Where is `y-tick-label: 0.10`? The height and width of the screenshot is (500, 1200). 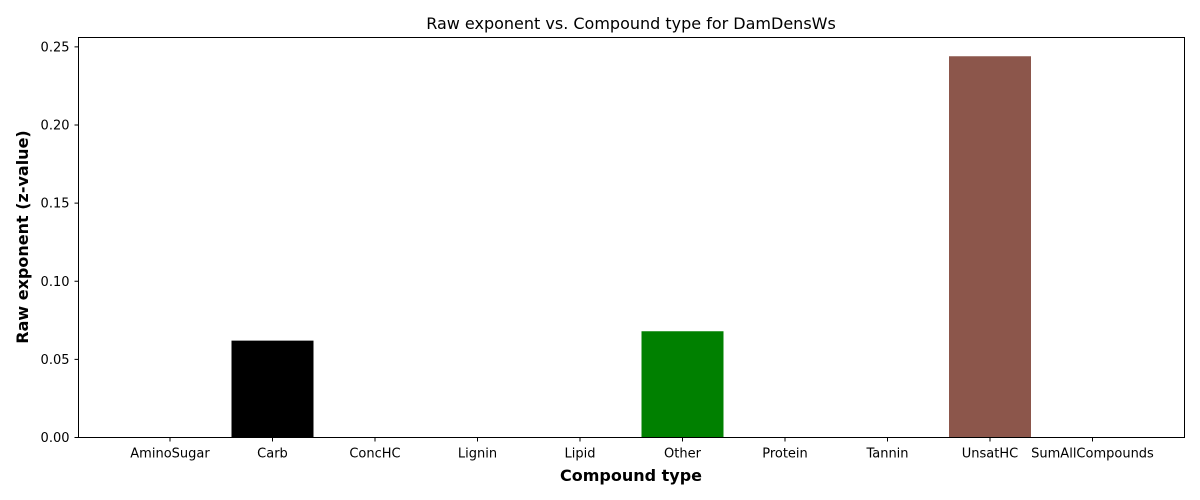 y-tick-label: 0.10 is located at coordinates (55, 282).